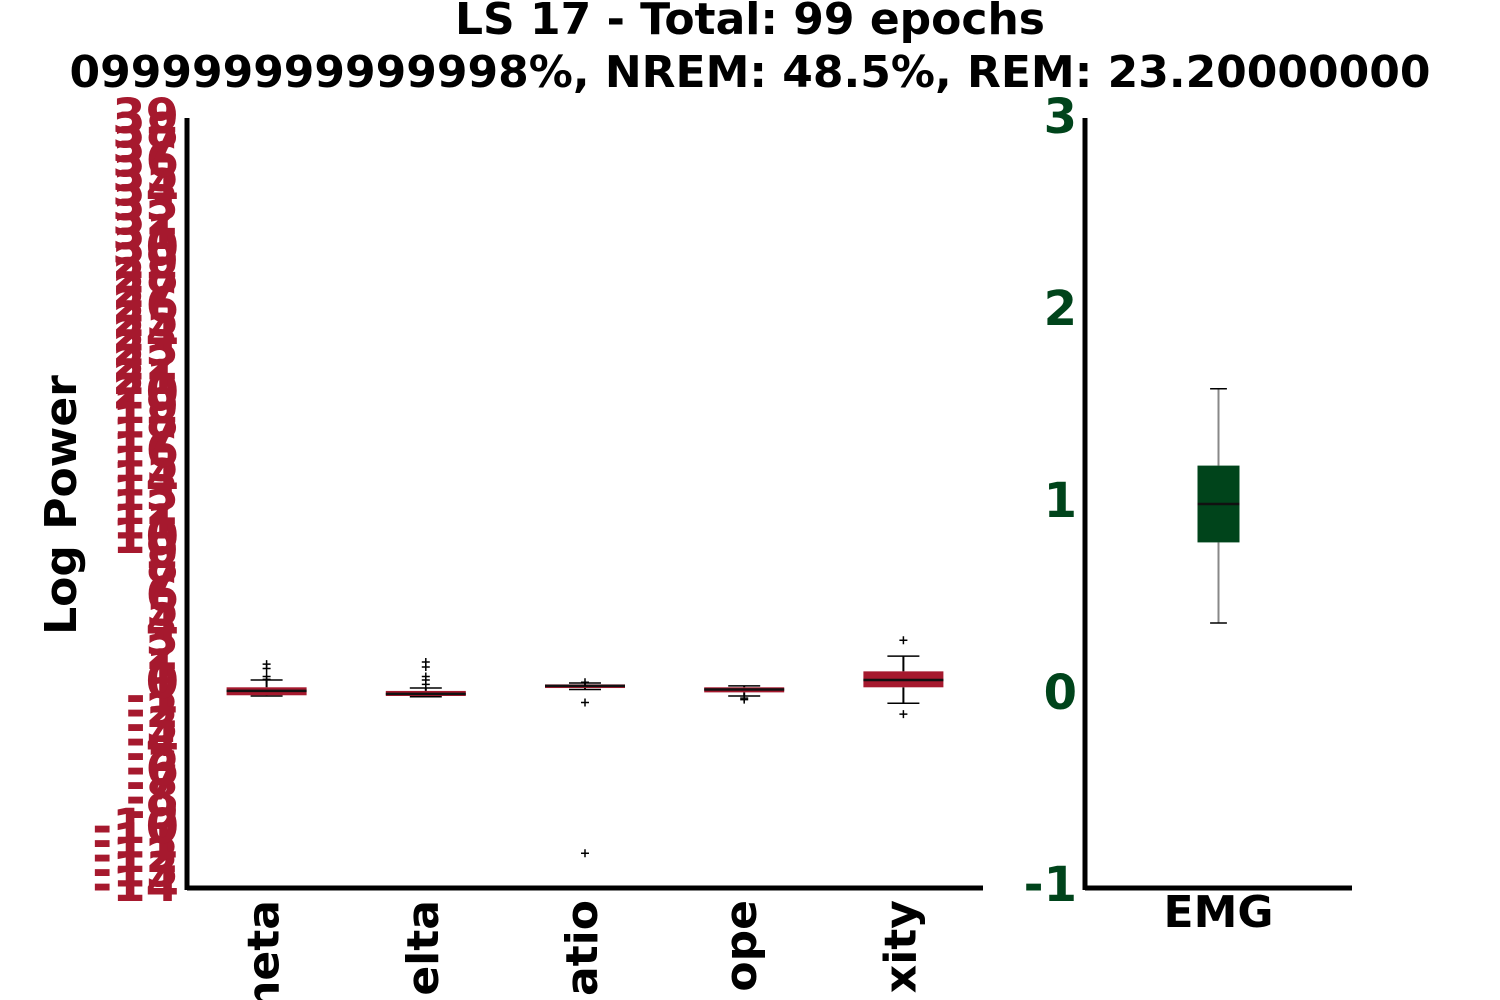 The height and width of the screenshot is (1000, 1500). What do you see at coordinates (145, 523) in the screenshot?
I see `y-tick-label: 11` at bounding box center [145, 523].